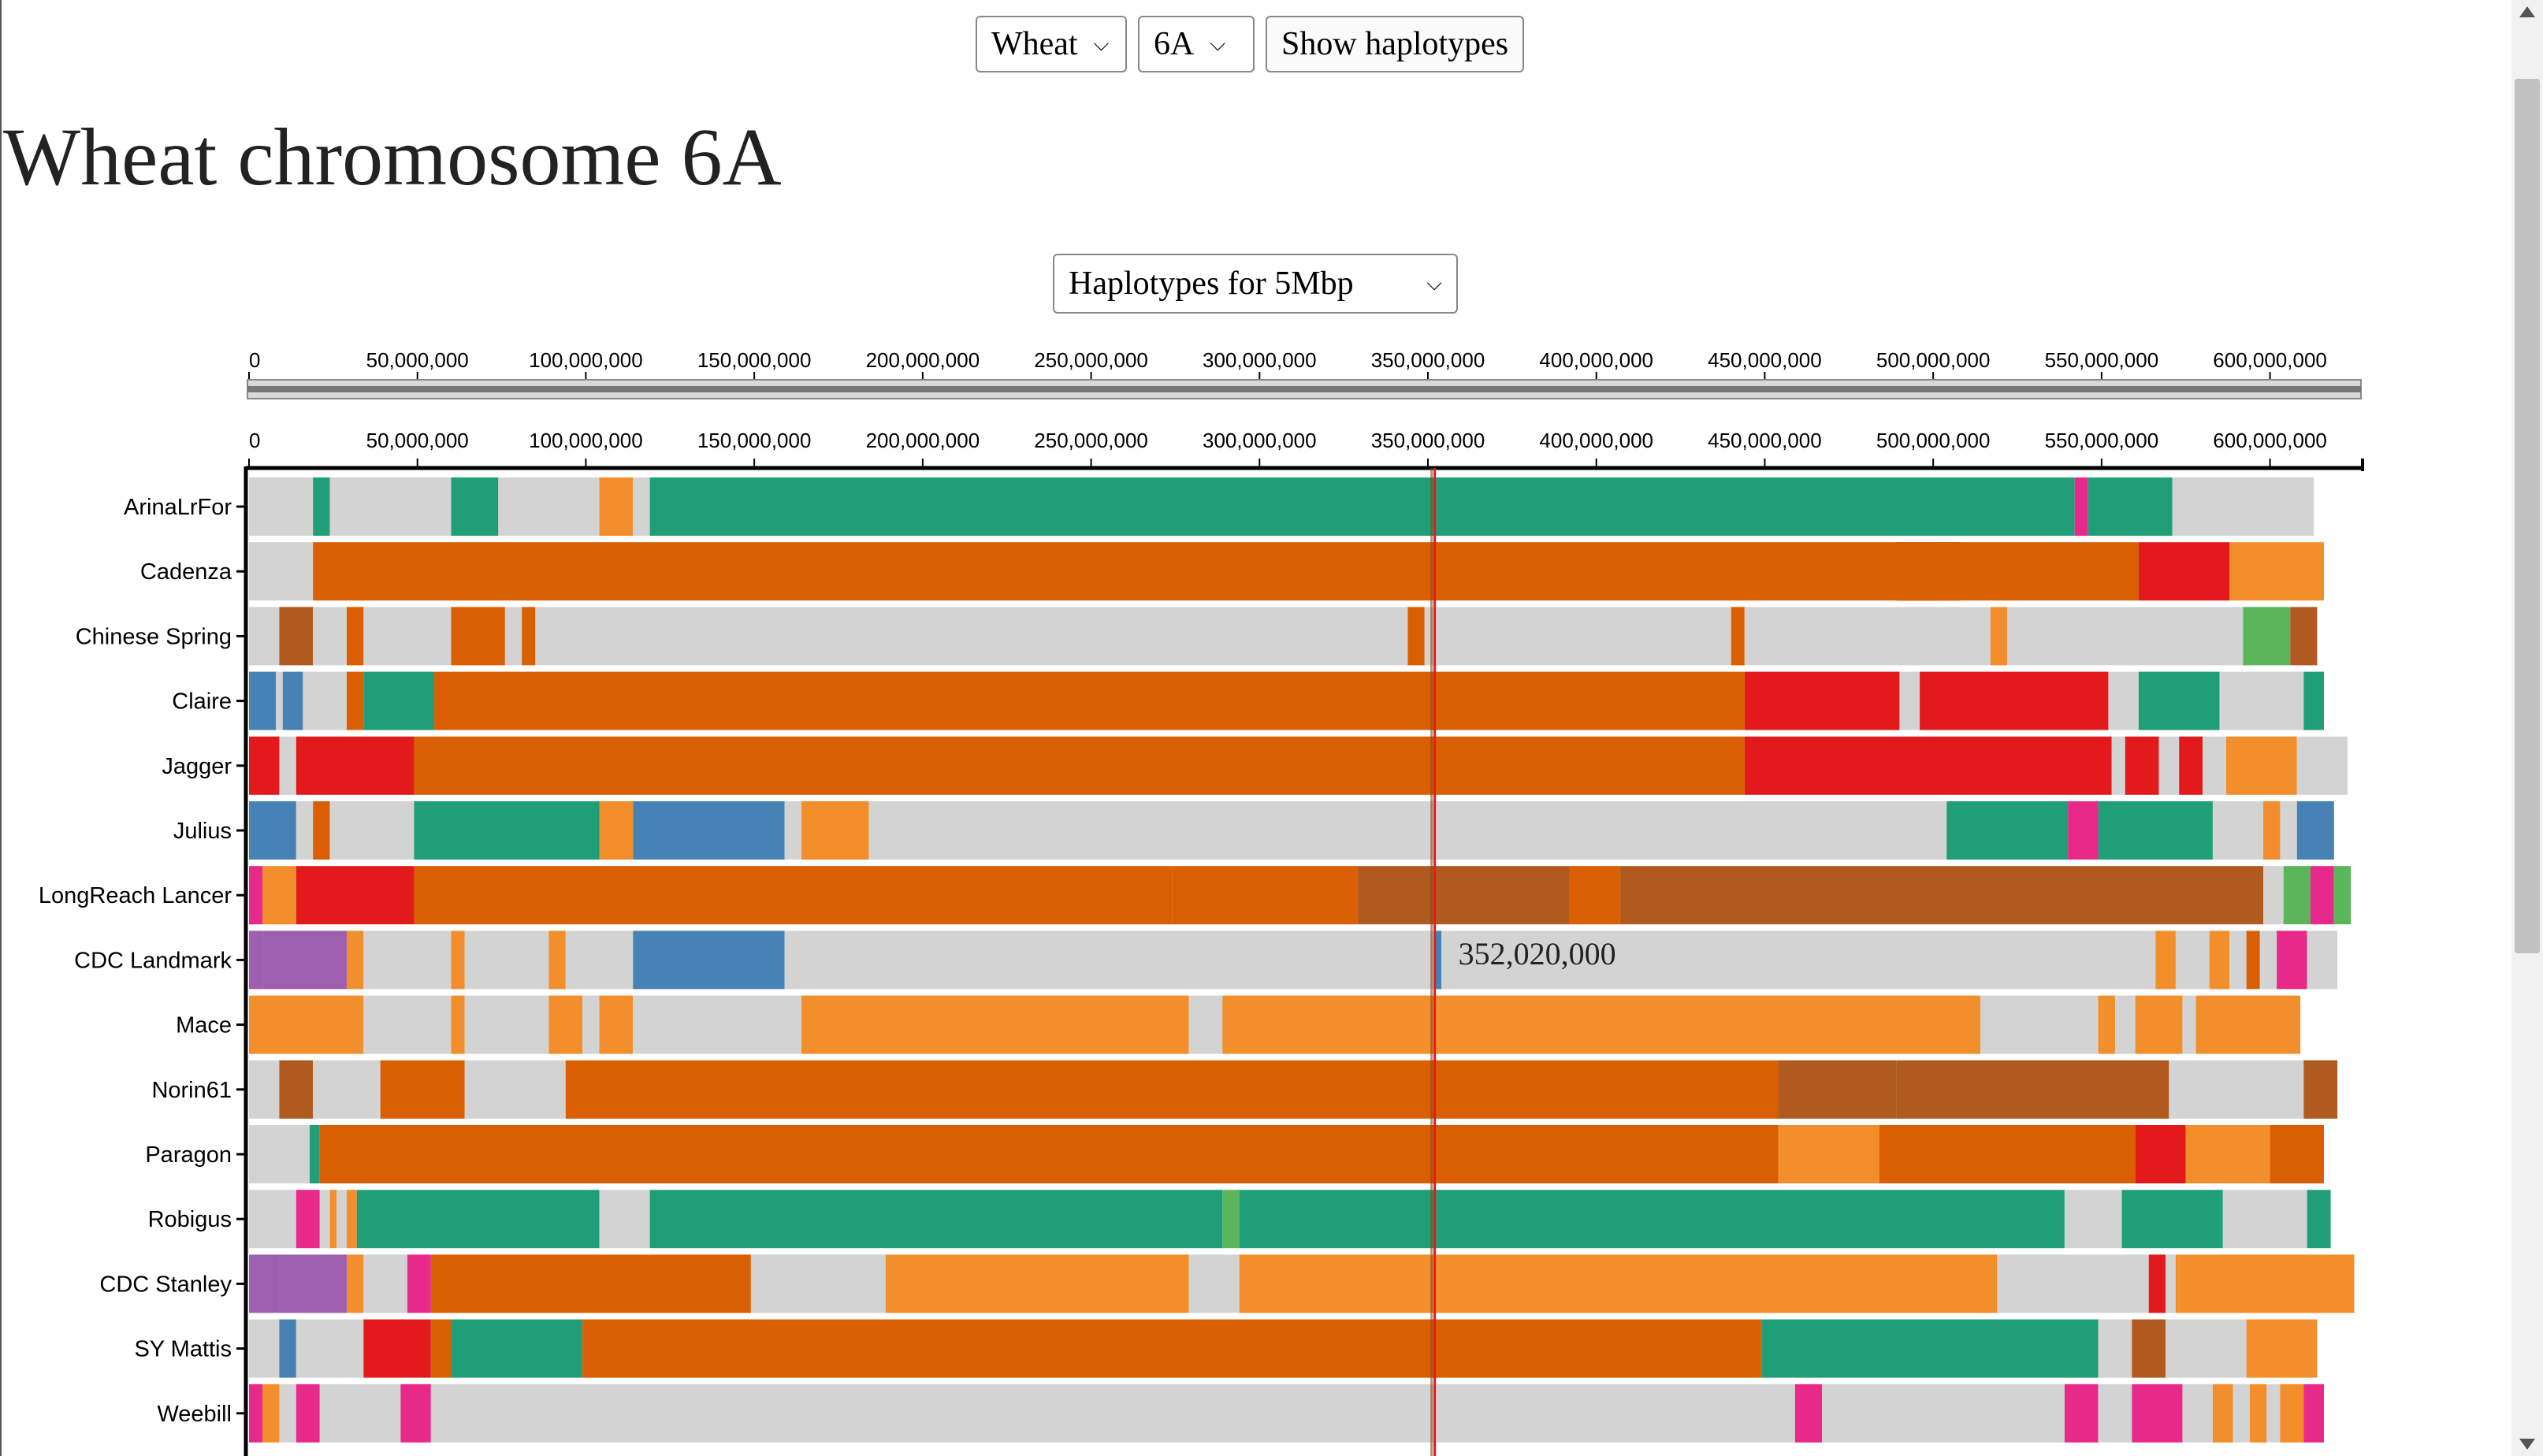  I want to click on line-label: CDC Landmark, so click(153, 960).